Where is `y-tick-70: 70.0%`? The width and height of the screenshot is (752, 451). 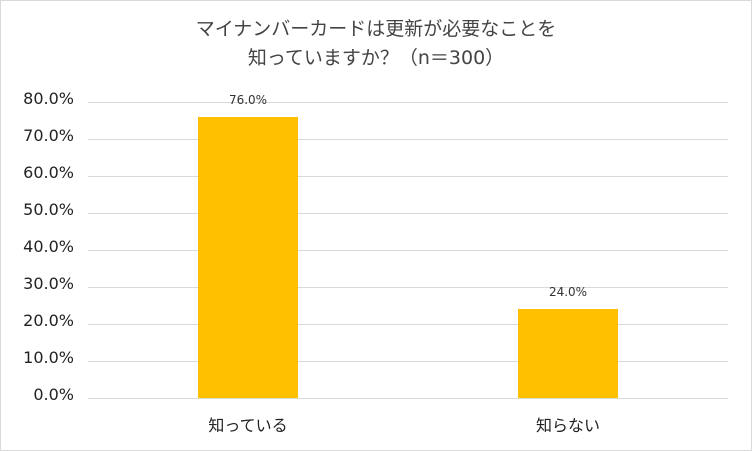
y-tick-70: 70.0% is located at coordinates (48, 135).